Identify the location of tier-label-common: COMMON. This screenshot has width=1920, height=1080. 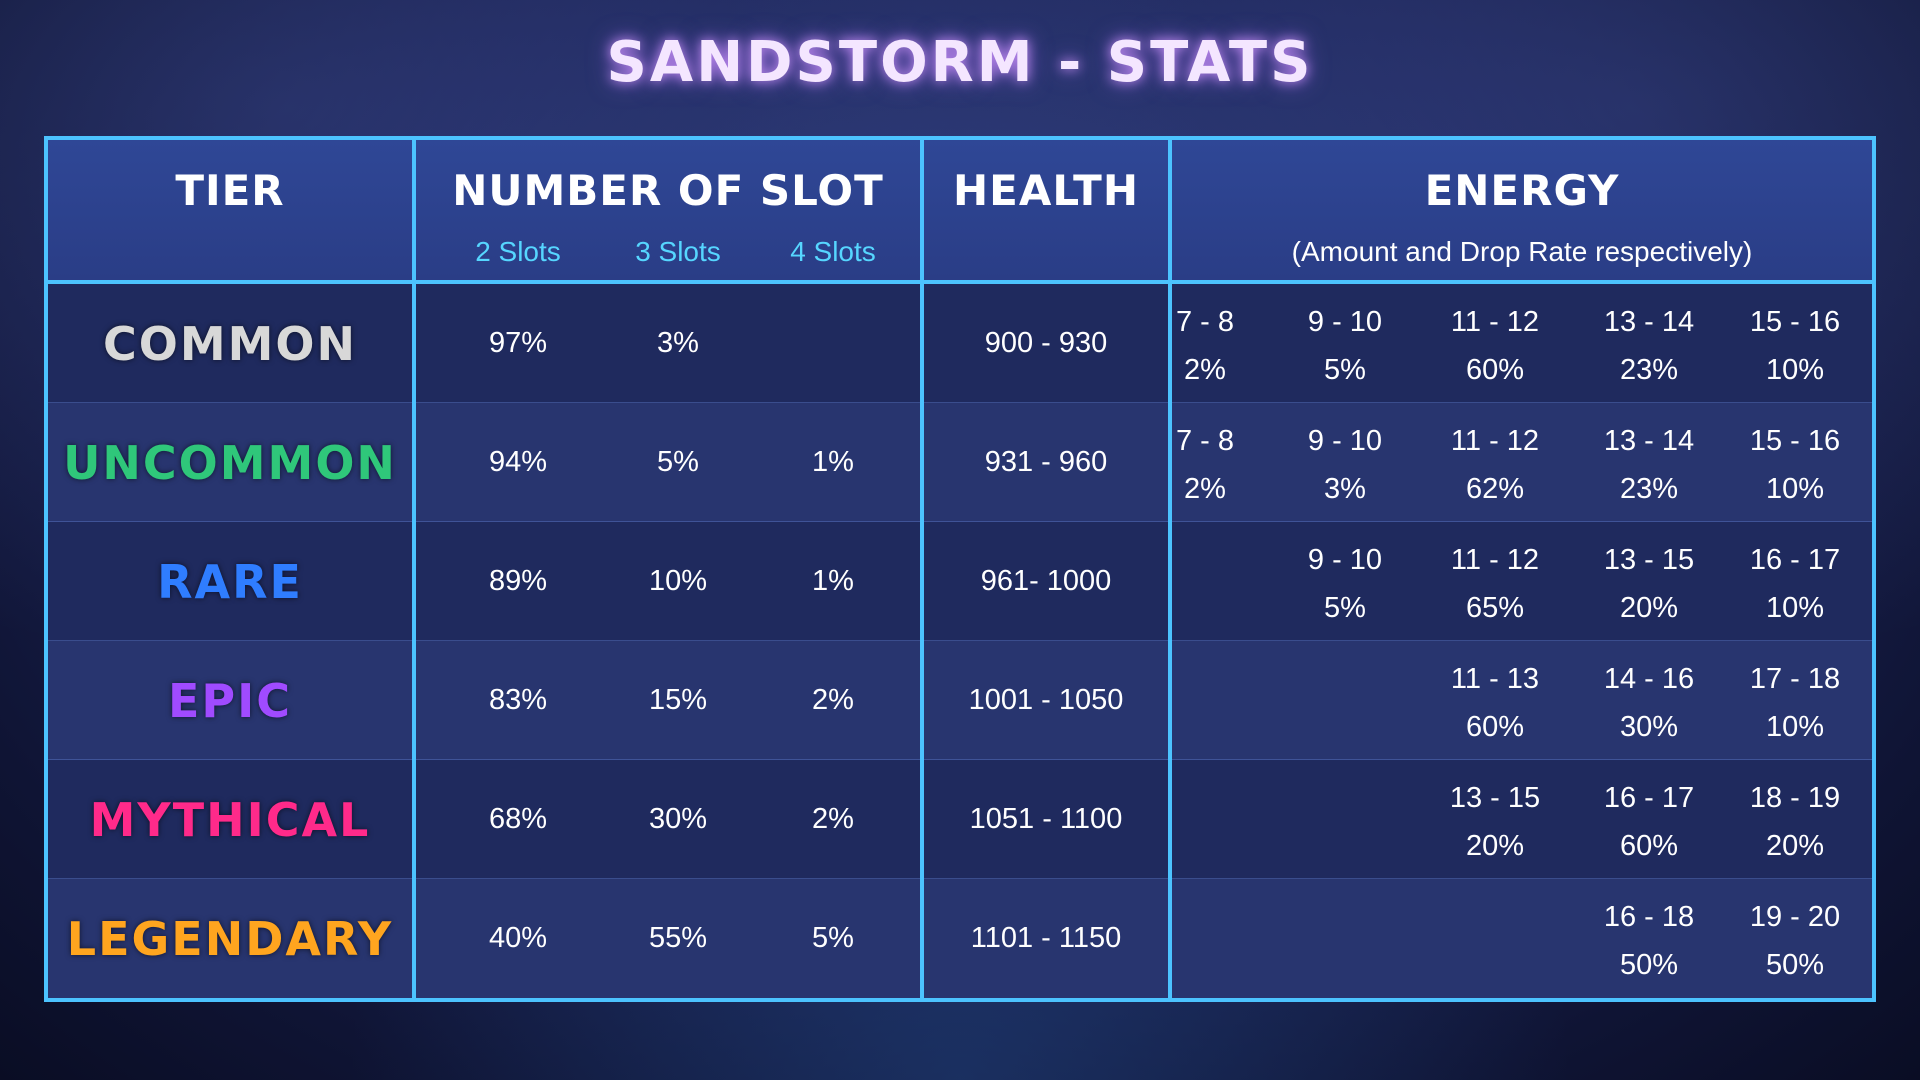
(230, 344).